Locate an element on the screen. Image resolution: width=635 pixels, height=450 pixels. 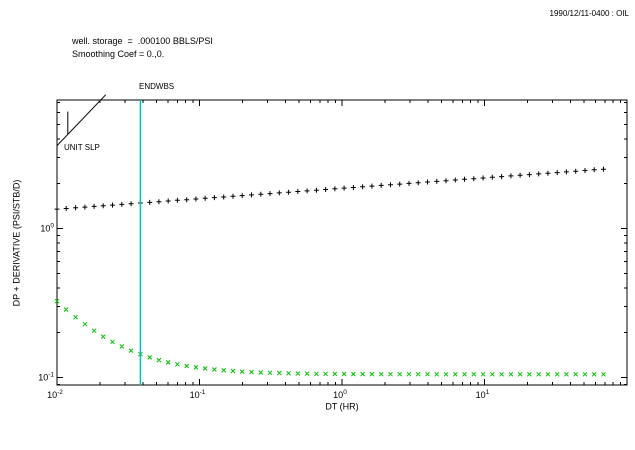
unit-slope-label: UNIT SLP is located at coordinates (82, 147).